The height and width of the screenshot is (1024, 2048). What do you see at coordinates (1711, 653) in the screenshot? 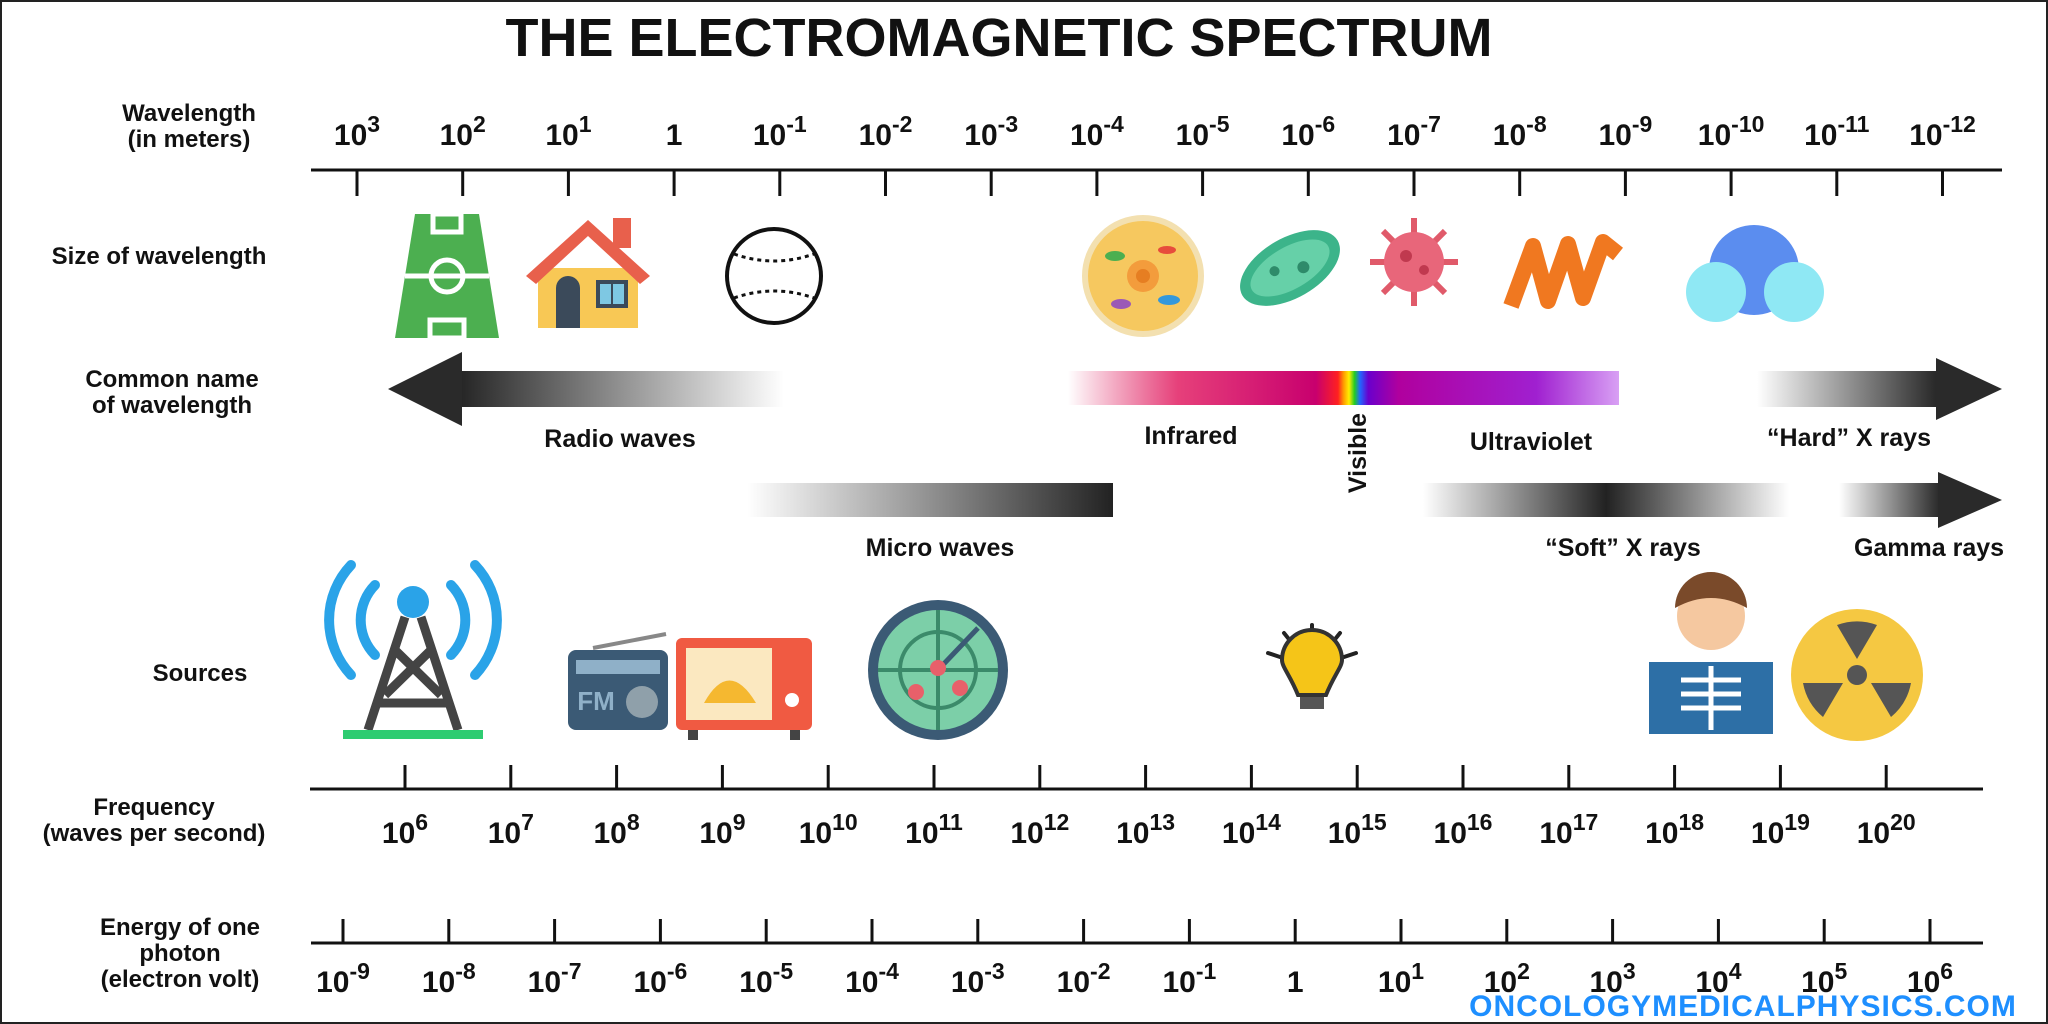
I see `xray-person-icon` at bounding box center [1711, 653].